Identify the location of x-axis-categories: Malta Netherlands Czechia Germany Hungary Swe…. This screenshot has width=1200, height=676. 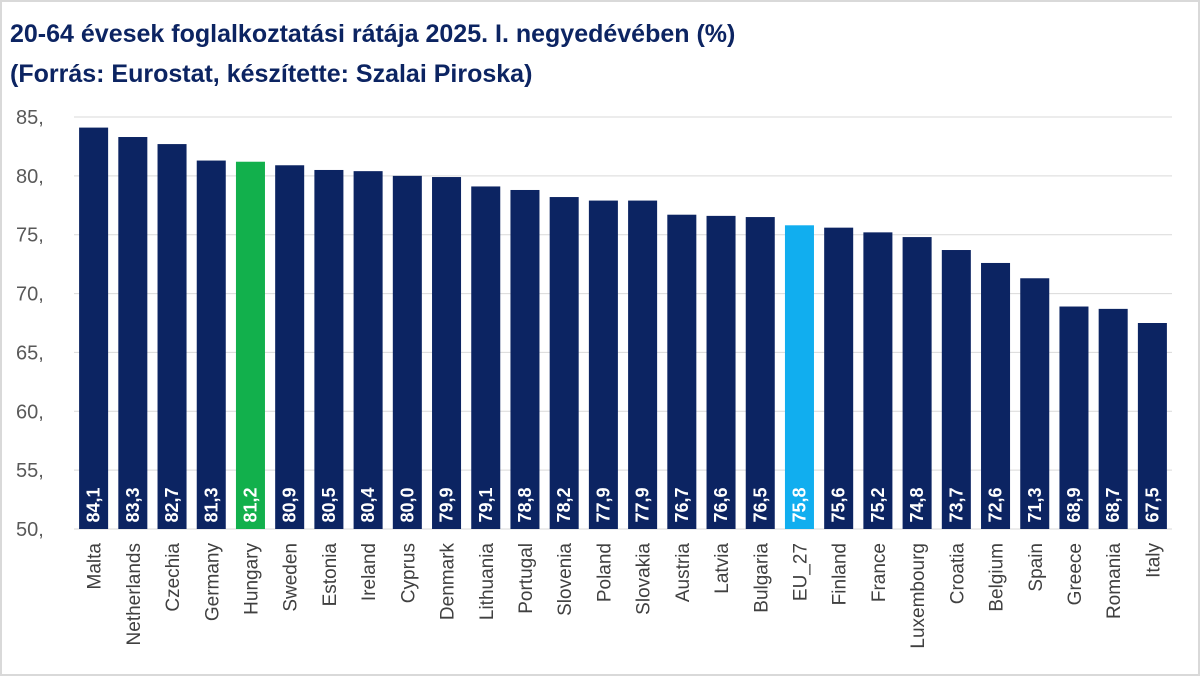
(625, 596).